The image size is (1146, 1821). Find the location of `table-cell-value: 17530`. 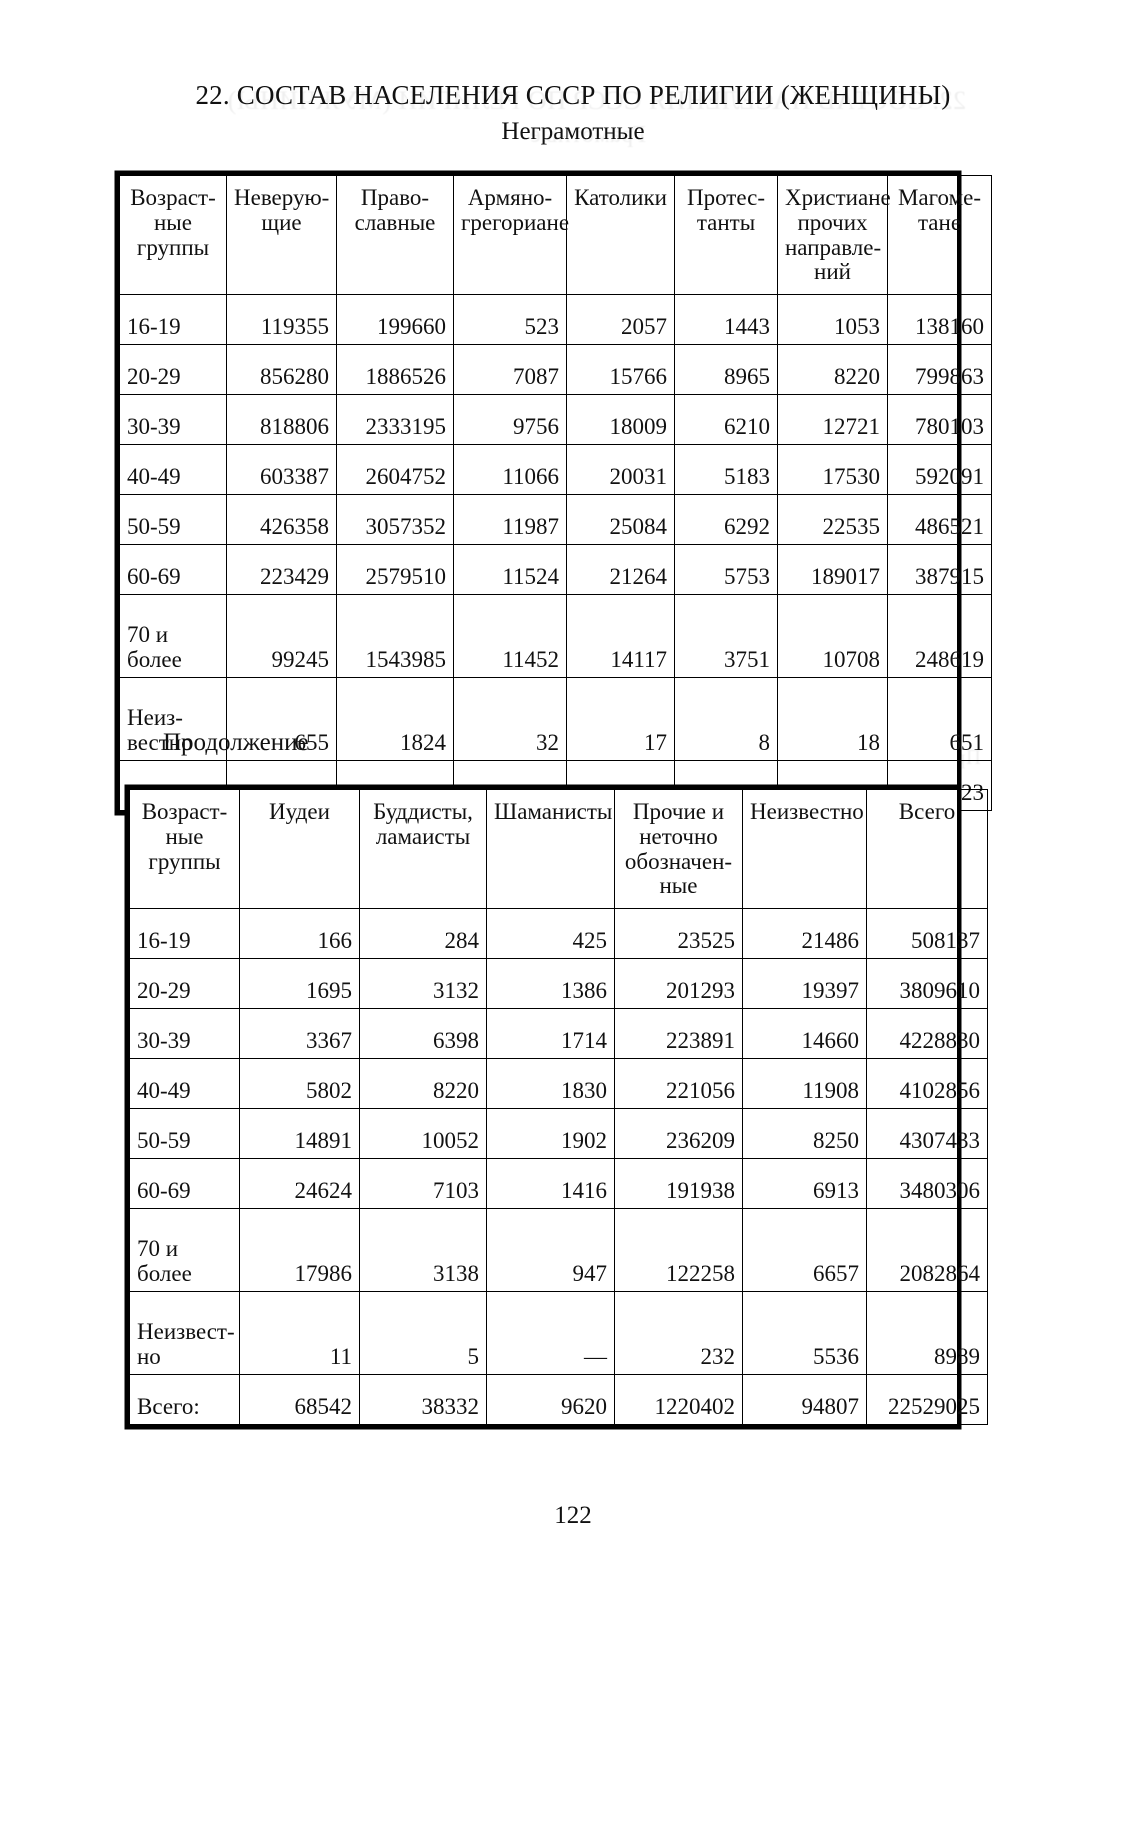

table-cell-value: 17530 is located at coordinates (832, 469).